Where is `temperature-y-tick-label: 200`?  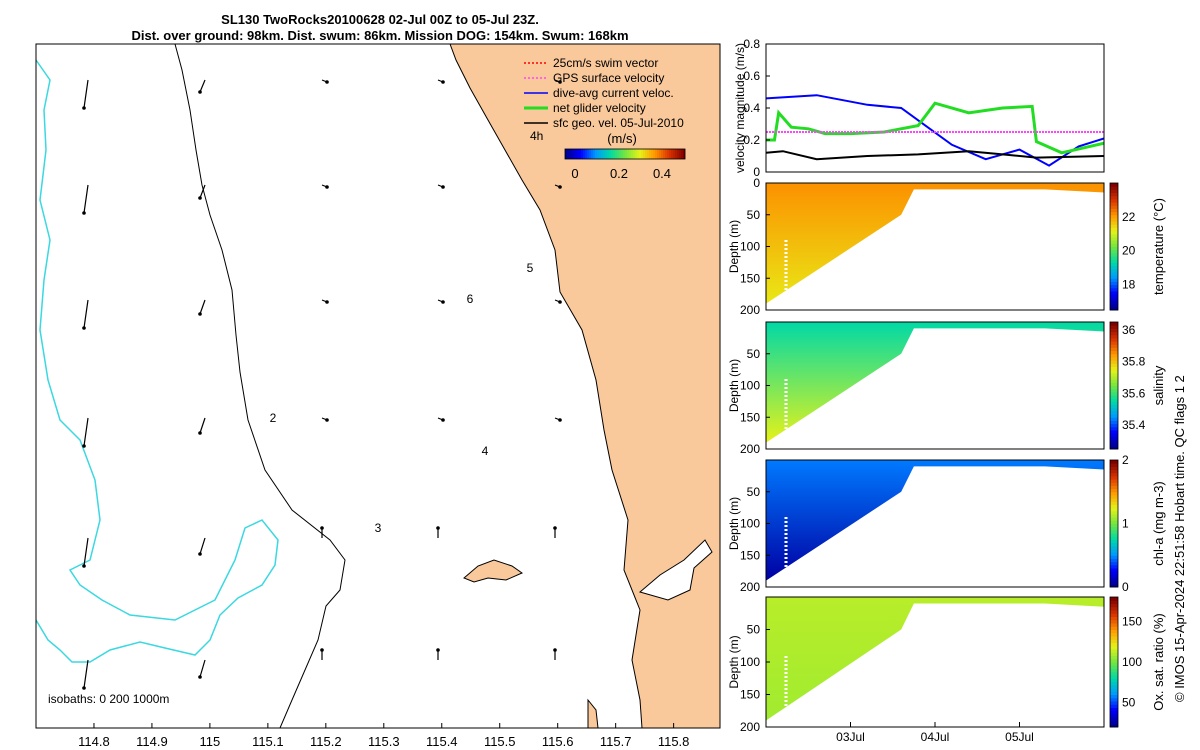
temperature-y-tick-label: 200 is located at coordinates (750, 310).